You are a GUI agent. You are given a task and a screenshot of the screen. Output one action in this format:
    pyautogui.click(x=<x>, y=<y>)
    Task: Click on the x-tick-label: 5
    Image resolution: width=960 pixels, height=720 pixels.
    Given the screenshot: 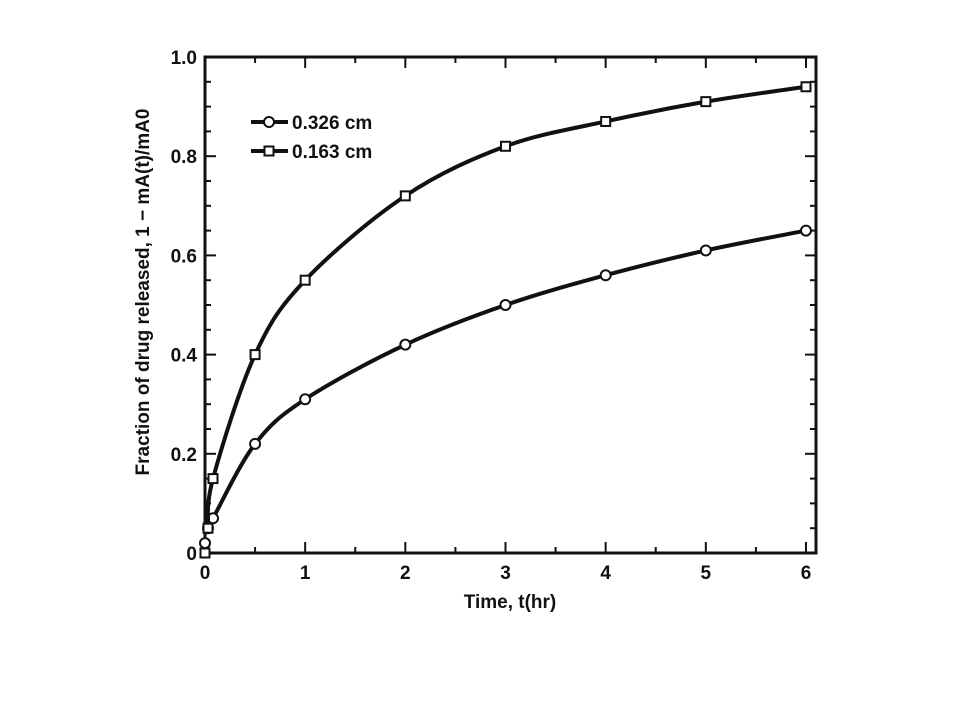 What is the action you would take?
    pyautogui.click(x=706, y=573)
    